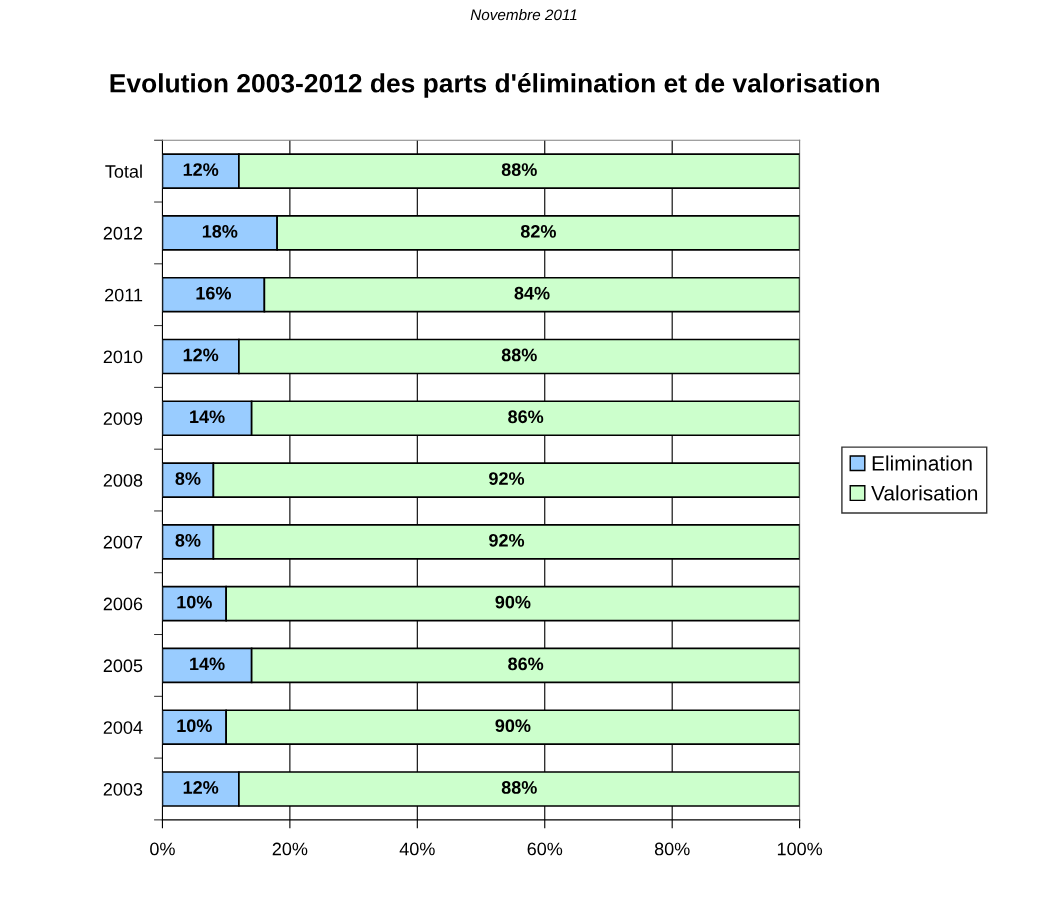 This screenshot has width=1048, height=899. Describe the element at coordinates (290, 849) in the screenshot. I see `x-tick-label: 20%` at that location.